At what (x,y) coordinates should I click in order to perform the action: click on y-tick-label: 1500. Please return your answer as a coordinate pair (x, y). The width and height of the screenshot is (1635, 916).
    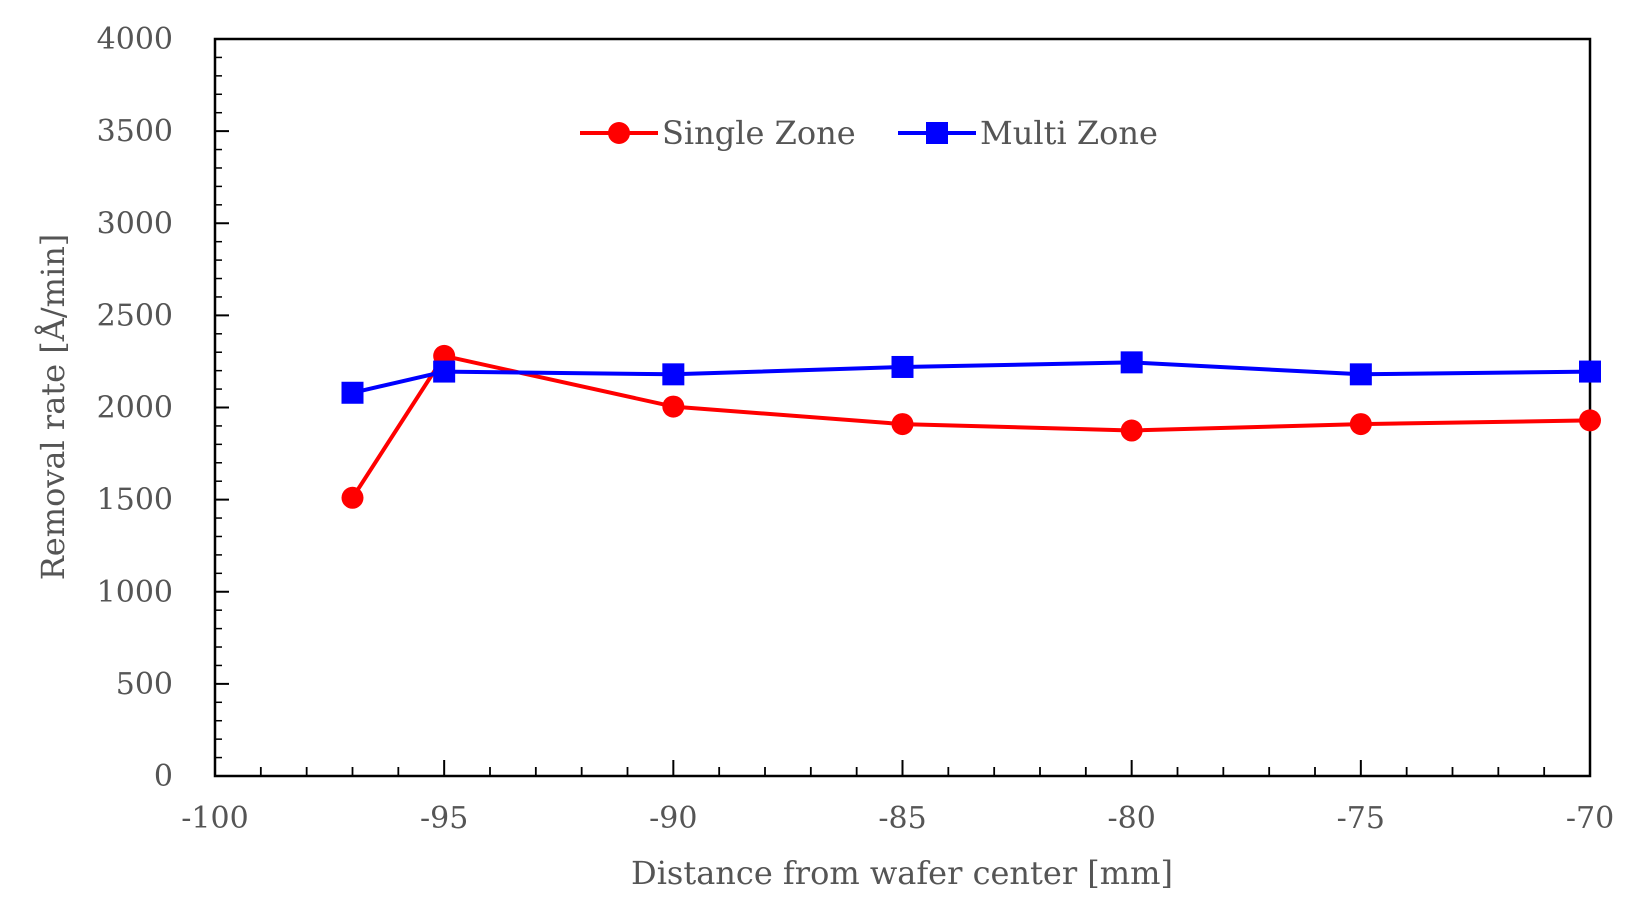
    Looking at the image, I should click on (135, 500).